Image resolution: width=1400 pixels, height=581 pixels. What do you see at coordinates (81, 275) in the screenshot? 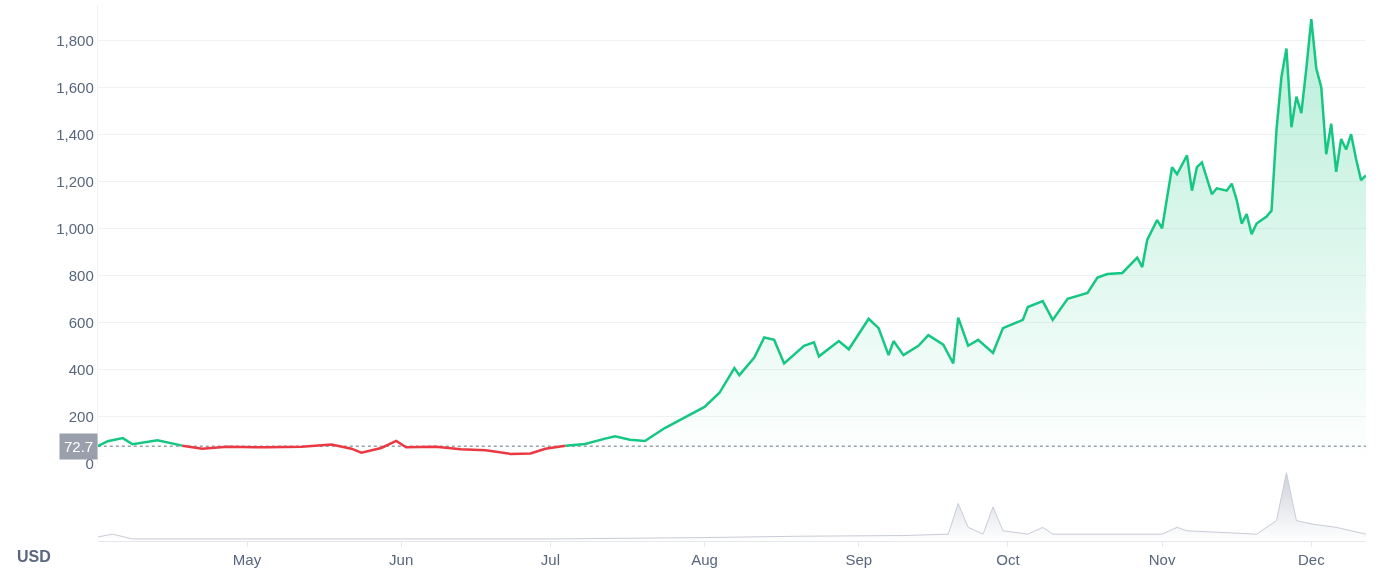
I see `y-tick-label: 800` at bounding box center [81, 275].